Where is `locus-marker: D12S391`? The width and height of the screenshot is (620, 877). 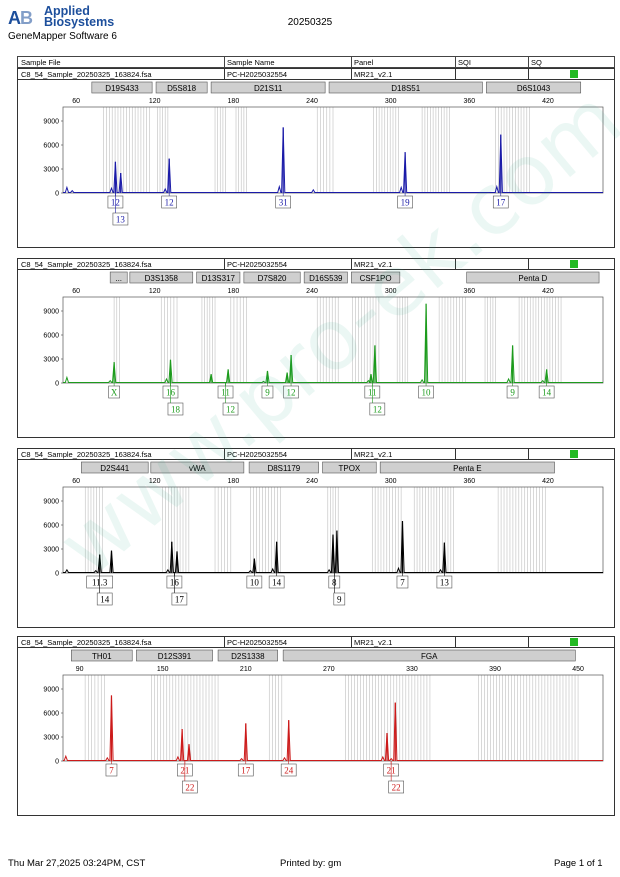 locus-marker: D12S391 is located at coordinates (174, 655).